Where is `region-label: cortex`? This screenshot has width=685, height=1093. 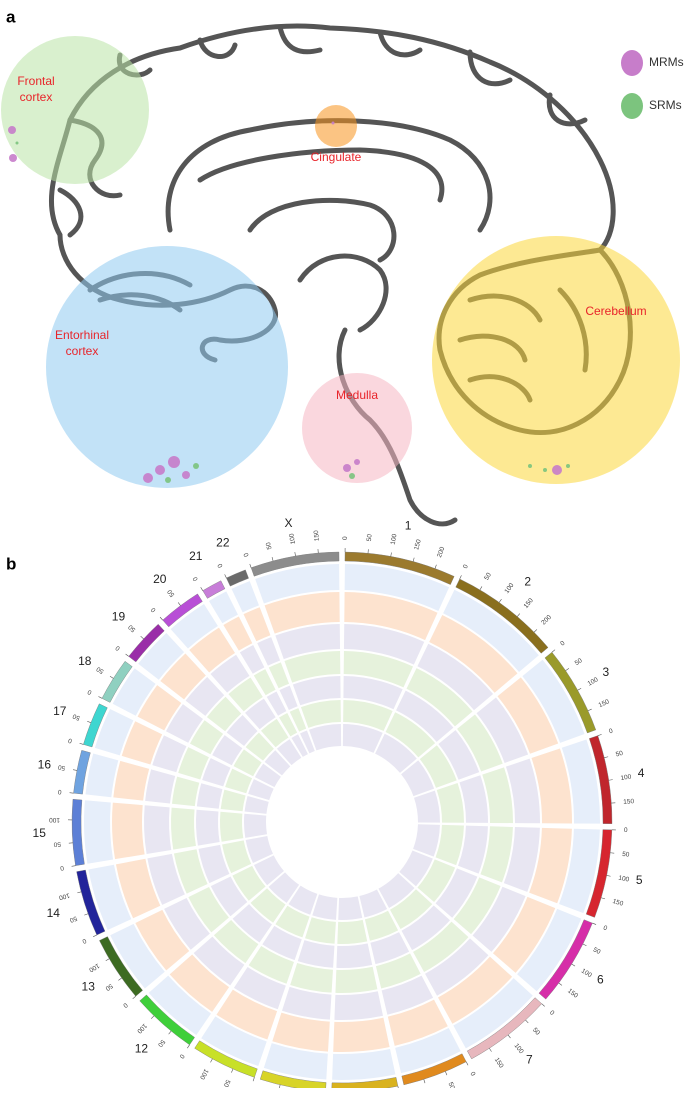
region-label: cortex is located at coordinates (36, 97).